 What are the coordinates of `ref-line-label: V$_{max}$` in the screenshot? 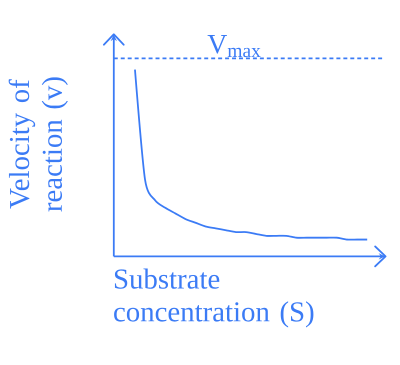 It's located at (234, 46).